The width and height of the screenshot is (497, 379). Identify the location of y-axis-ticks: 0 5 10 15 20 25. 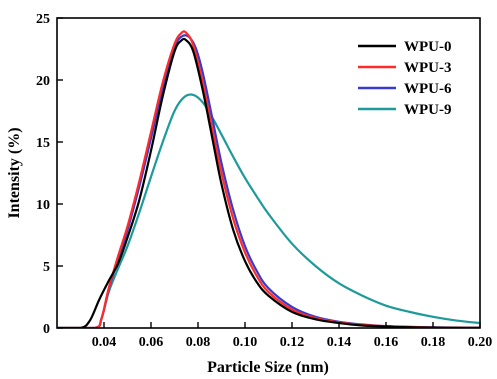
(49, 174).